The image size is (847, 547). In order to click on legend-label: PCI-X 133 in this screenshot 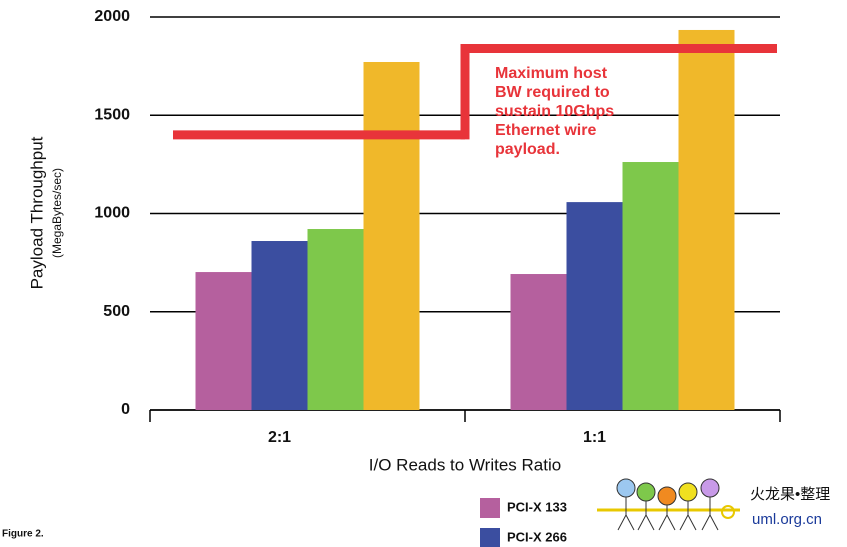, I will do `click(537, 506)`.